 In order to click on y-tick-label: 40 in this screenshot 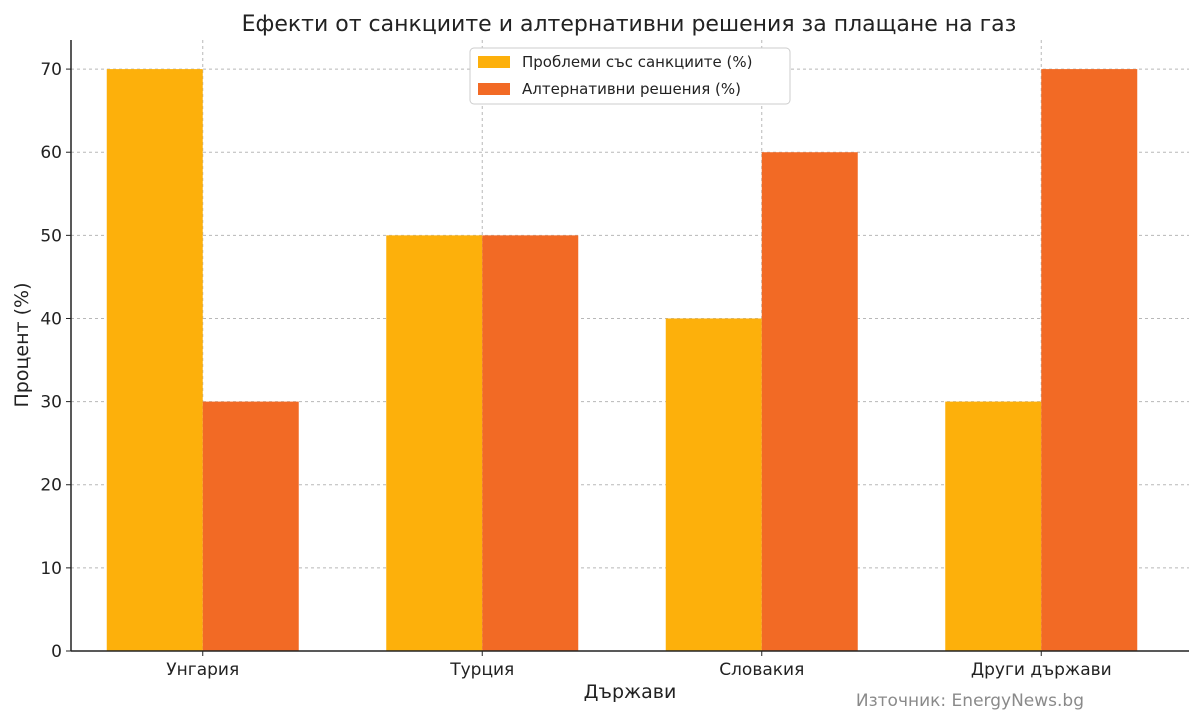, I will do `click(51, 319)`.